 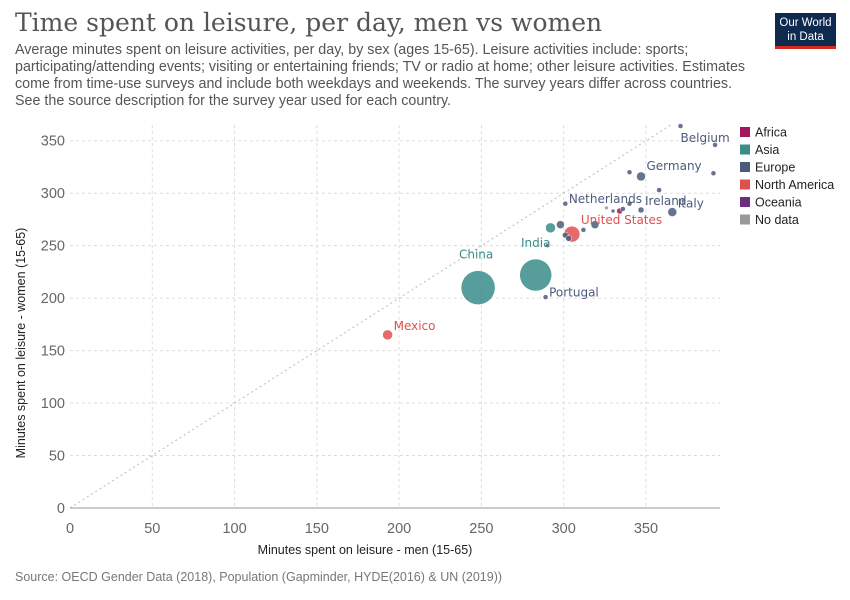 What do you see at coordinates (646, 529) in the screenshot?
I see `x-tick-label: 350` at bounding box center [646, 529].